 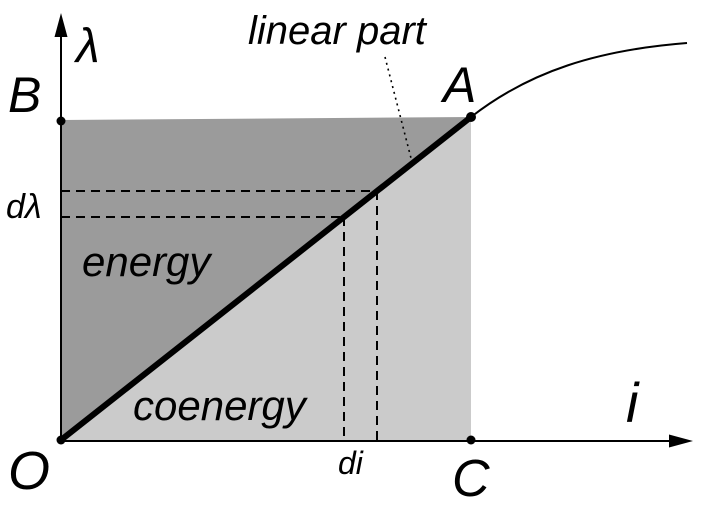 What do you see at coordinates (86, 46) in the screenshot?
I see `y-axis-label: λ` at bounding box center [86, 46].